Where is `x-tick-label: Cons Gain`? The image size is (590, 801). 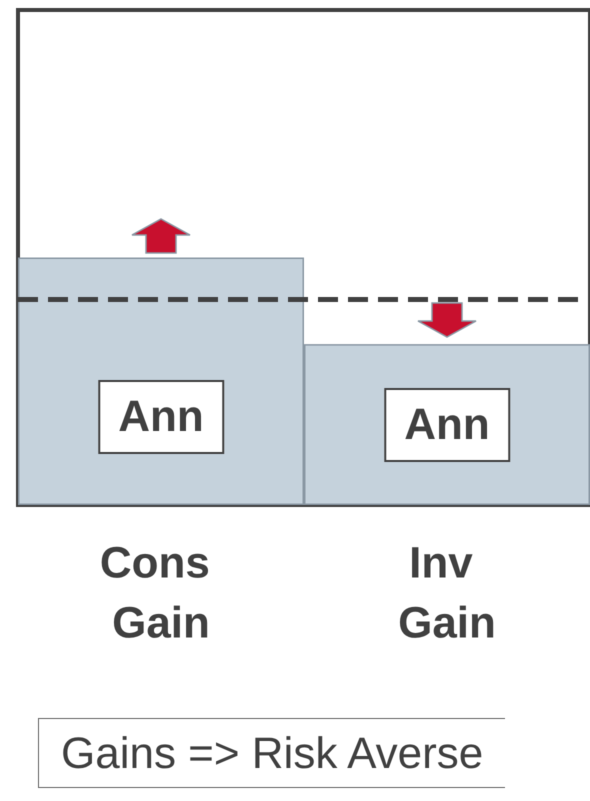
x-tick-label: Cons Gain is located at coordinates (161, 593).